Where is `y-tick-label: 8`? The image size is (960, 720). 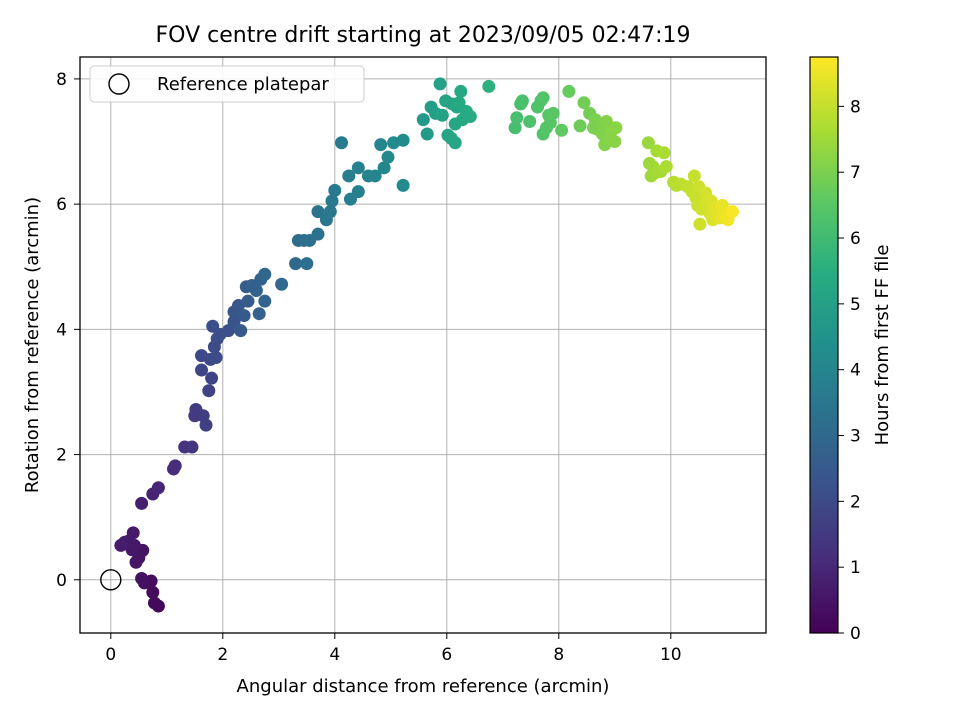
y-tick-label: 8 is located at coordinates (61, 80).